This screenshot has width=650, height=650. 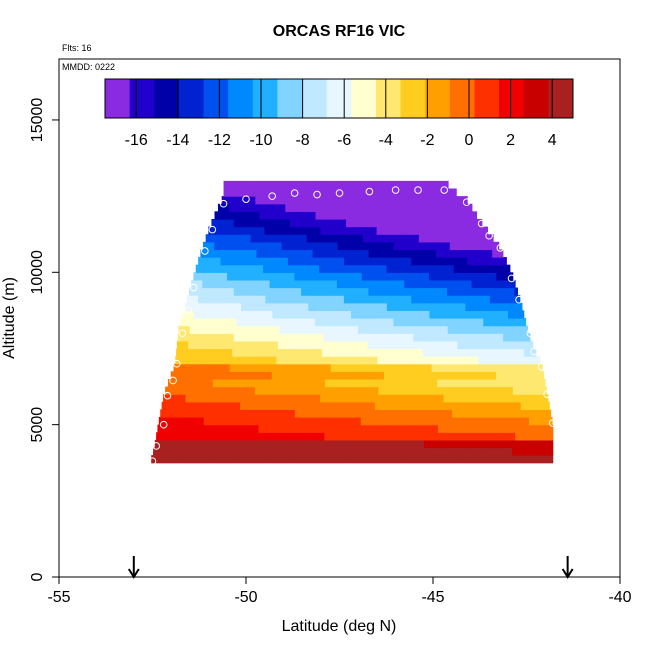 What do you see at coordinates (339, 591) in the screenshot?
I see `x-axis: -55 -50 -45 -40` at bounding box center [339, 591].